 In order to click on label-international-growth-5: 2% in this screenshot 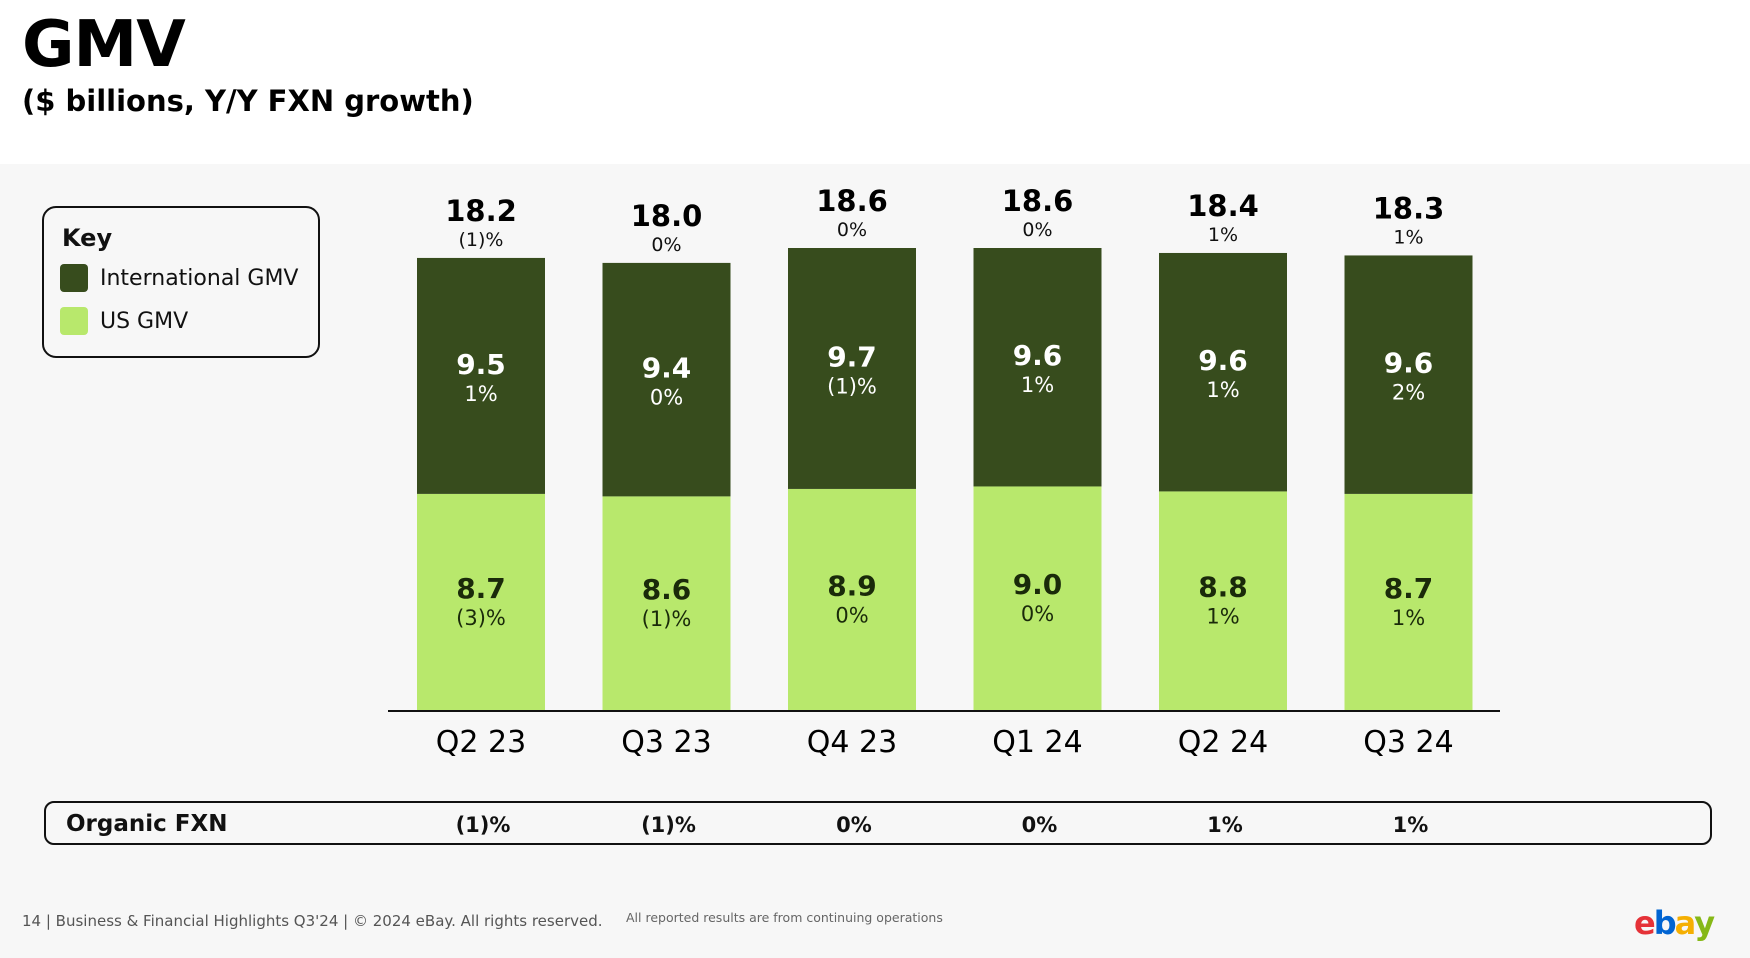, I will do `click(1408, 393)`.